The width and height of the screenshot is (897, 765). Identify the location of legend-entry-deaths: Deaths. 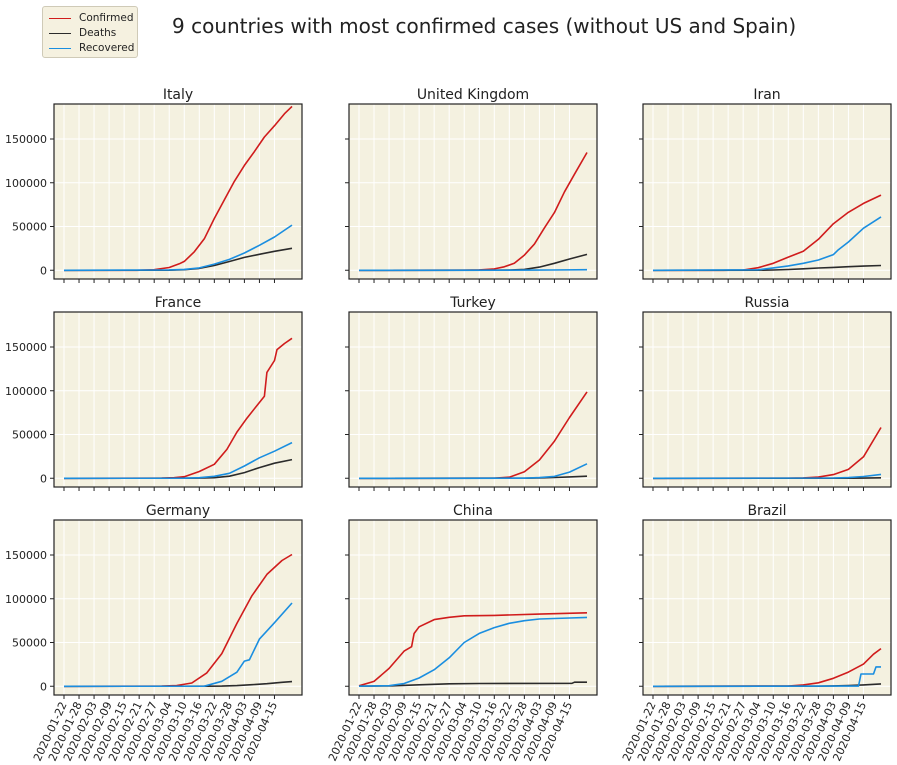
(82, 33).